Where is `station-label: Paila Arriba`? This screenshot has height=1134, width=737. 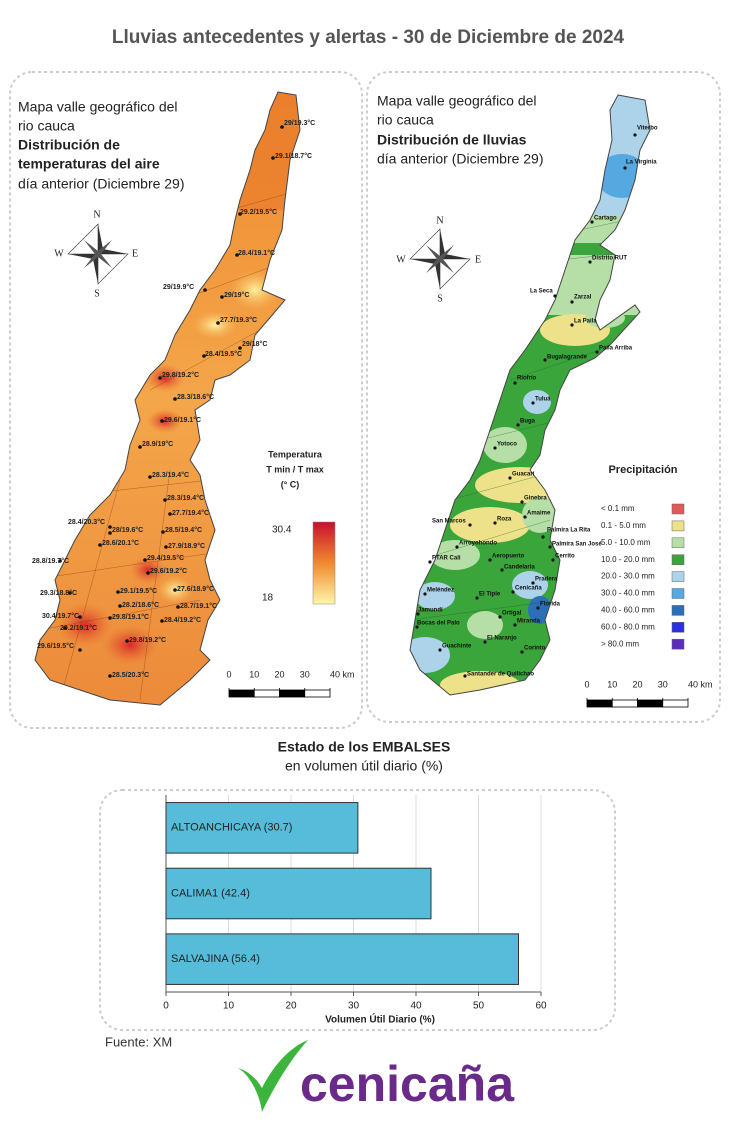 station-label: Paila Arriba is located at coordinates (616, 349).